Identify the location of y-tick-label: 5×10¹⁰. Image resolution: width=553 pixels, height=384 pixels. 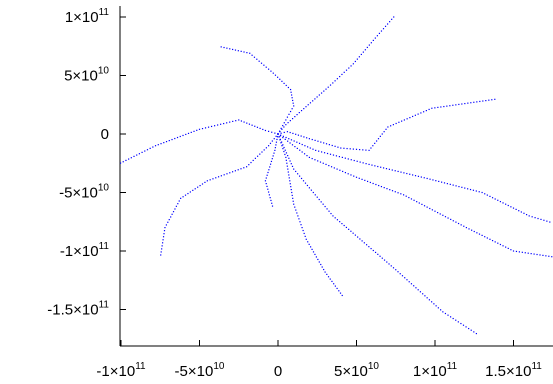
(86, 75).